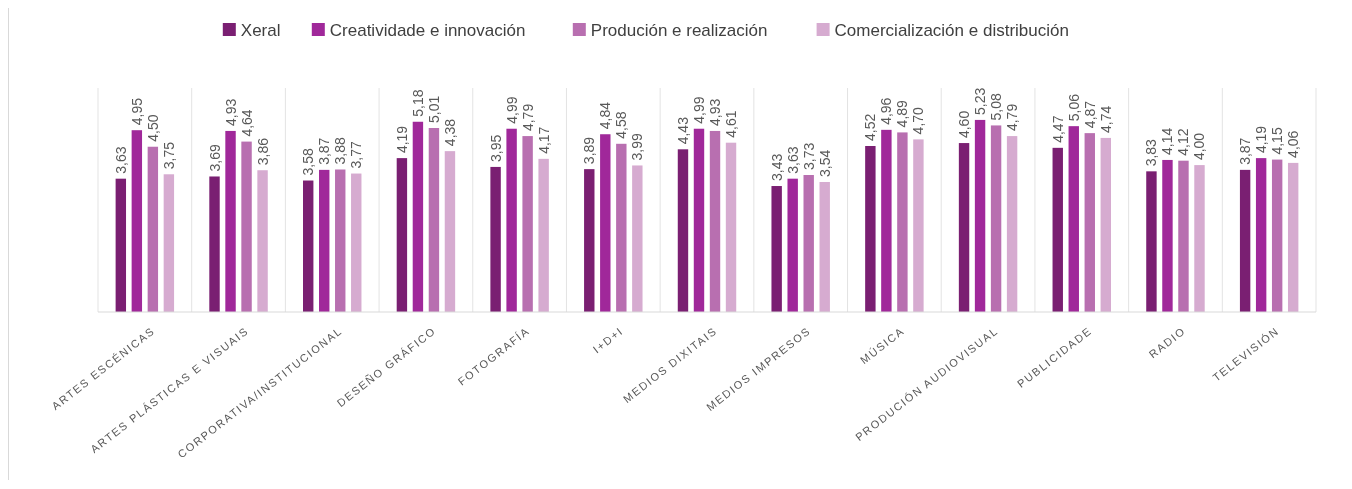 This screenshot has height=489, width=1352. Describe the element at coordinates (886, 111) in the screenshot. I see `data-label: 4,96` at that location.